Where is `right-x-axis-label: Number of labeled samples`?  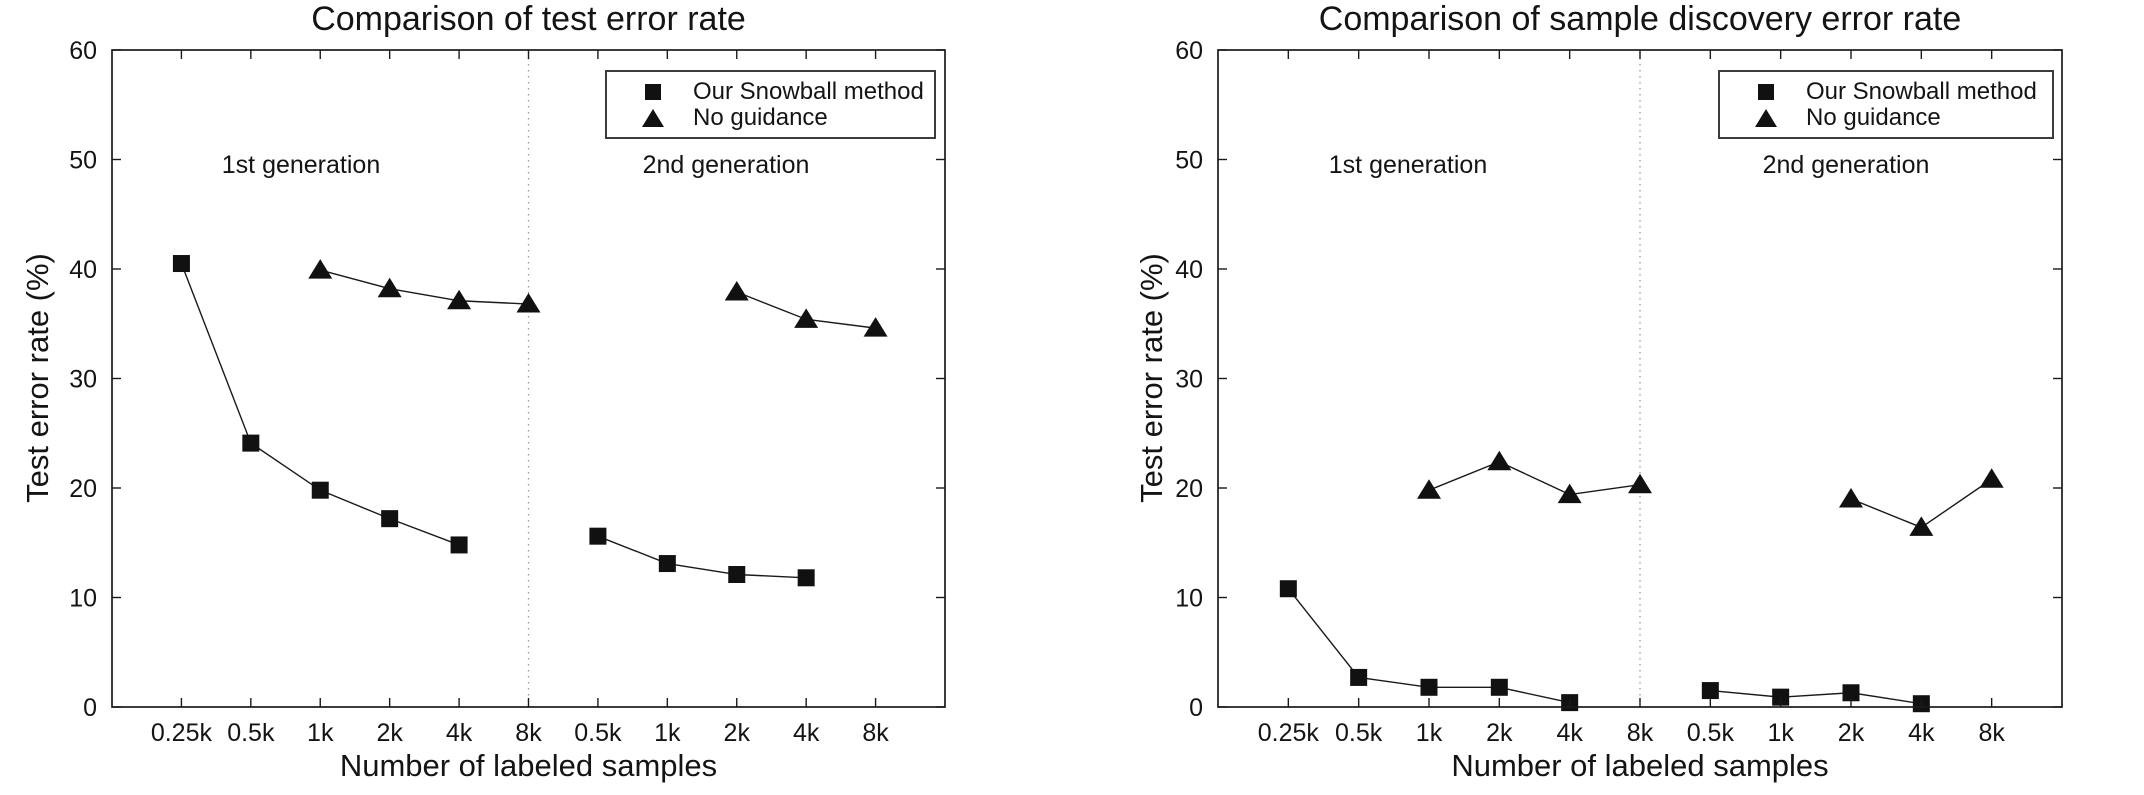
right-x-axis-label: Number of labeled samples is located at coordinates (1640, 765).